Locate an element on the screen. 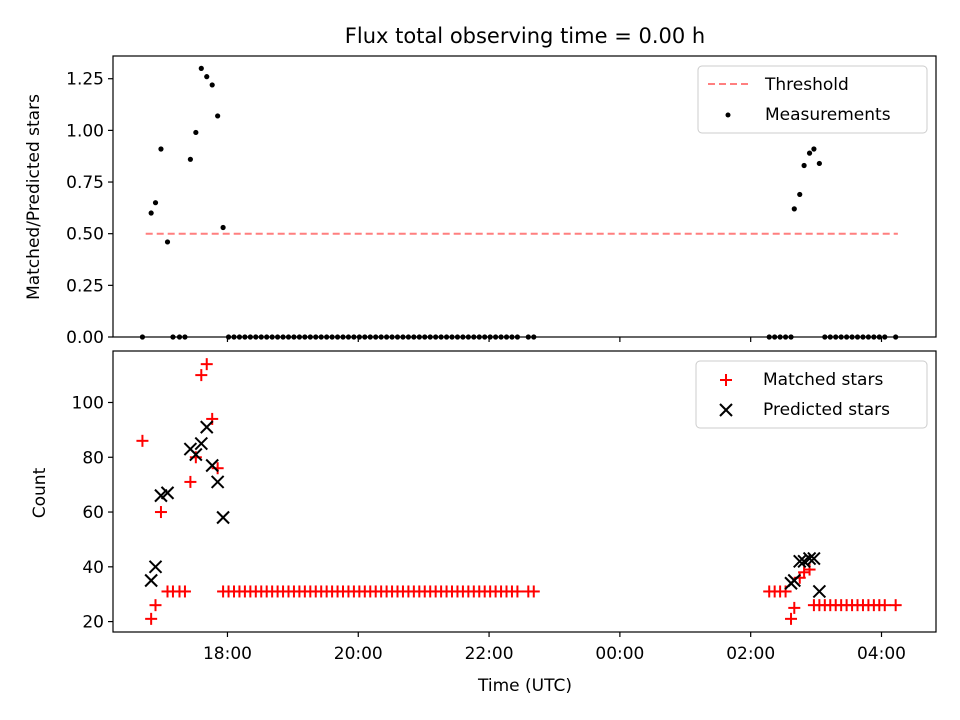 The height and width of the screenshot is (720, 960). bottom-xtick-label: 22:00 is located at coordinates (489, 654).